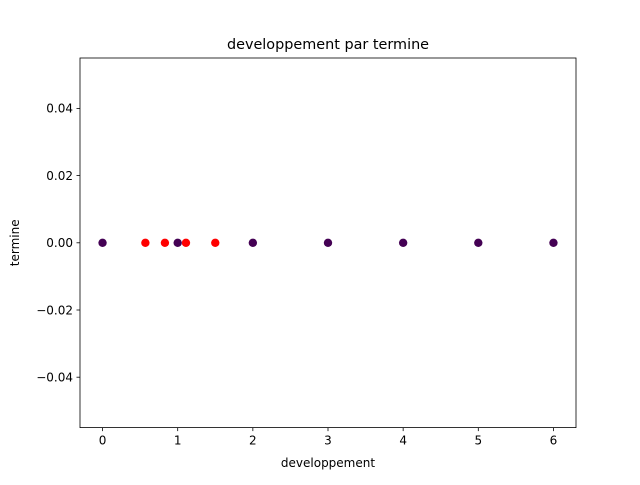 This screenshot has height=485, width=640. What do you see at coordinates (328, 45) in the screenshot?
I see `chart-title: developpement par termine` at bounding box center [328, 45].